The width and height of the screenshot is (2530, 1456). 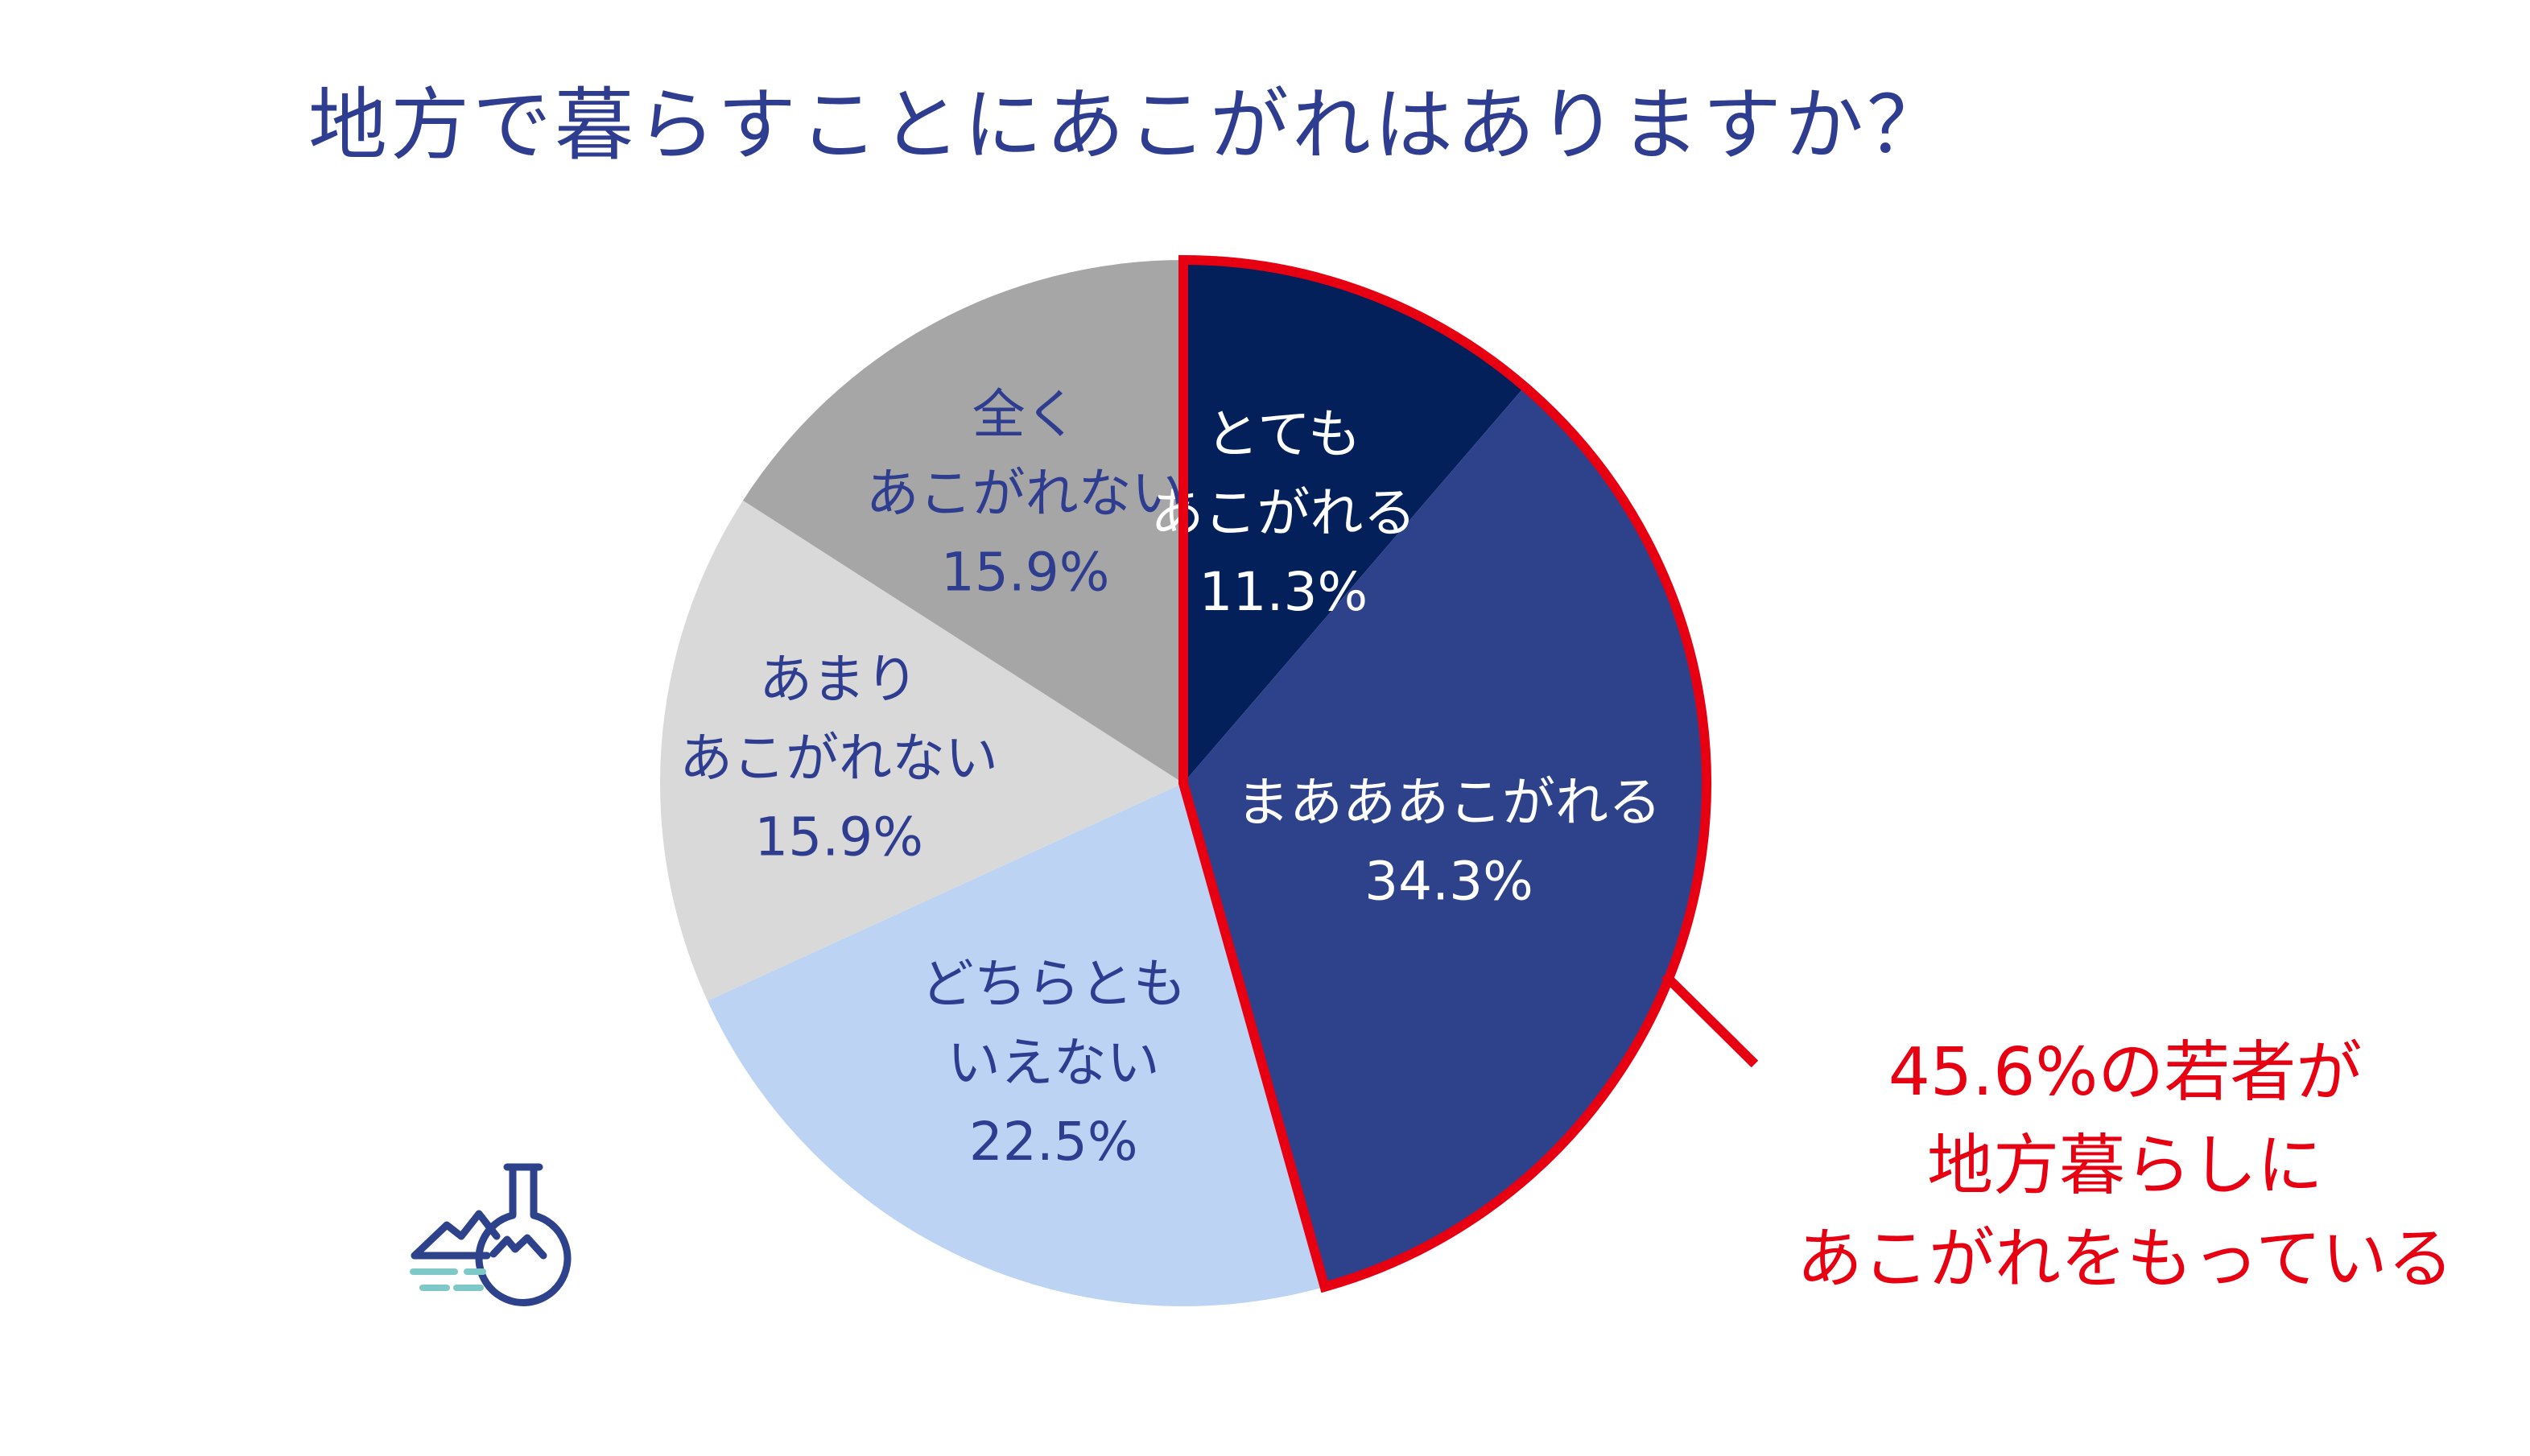 I want to click on slice-category-label: とても, so click(x=1283, y=434).